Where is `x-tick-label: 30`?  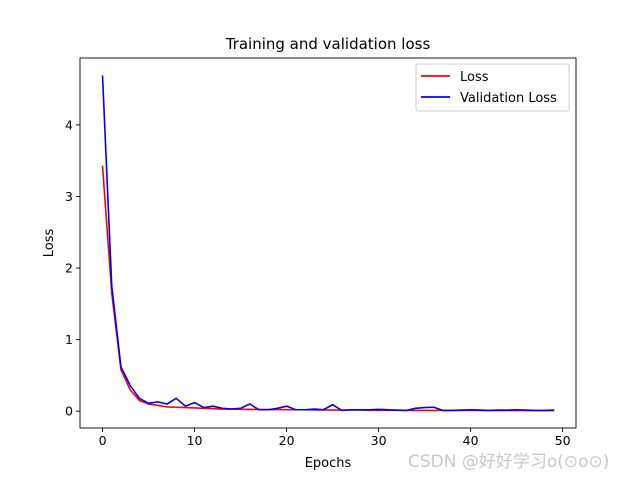 x-tick-label: 30 is located at coordinates (379, 440).